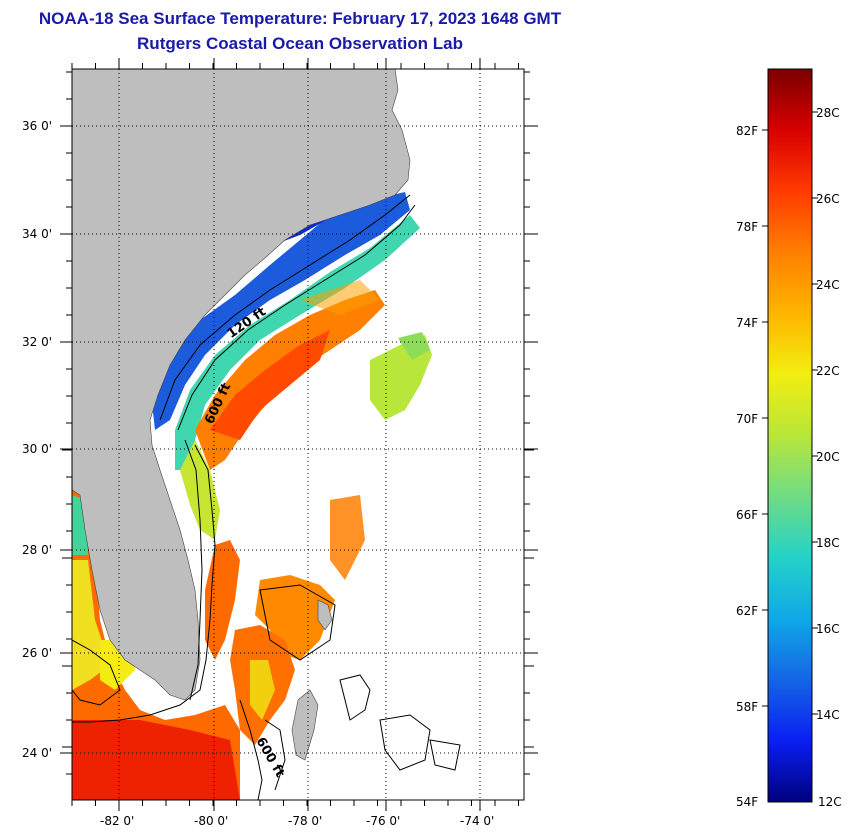  Describe the element at coordinates (37, 342) in the screenshot. I see `lat-label-32: 32 0'` at that location.